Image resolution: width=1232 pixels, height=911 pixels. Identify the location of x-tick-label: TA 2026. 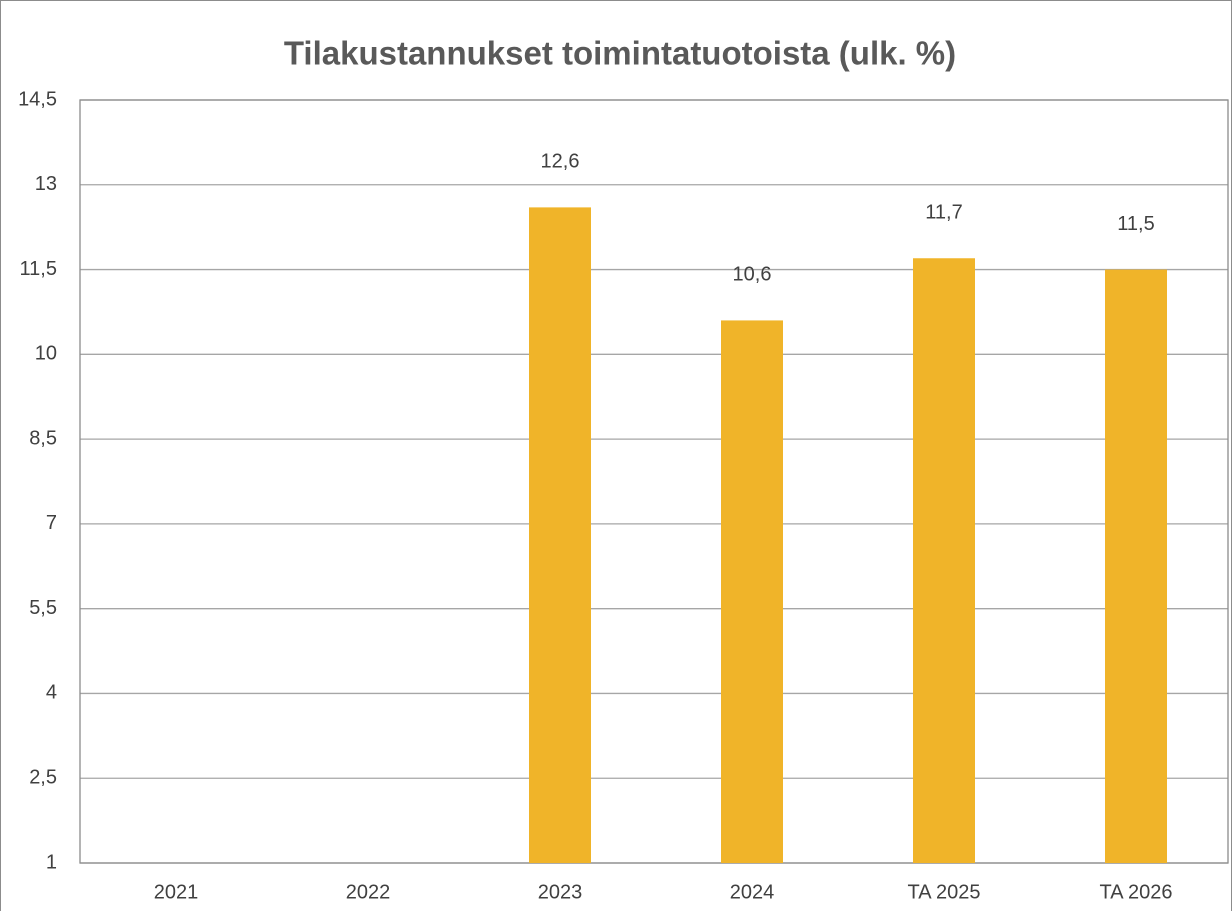
(1135, 892).